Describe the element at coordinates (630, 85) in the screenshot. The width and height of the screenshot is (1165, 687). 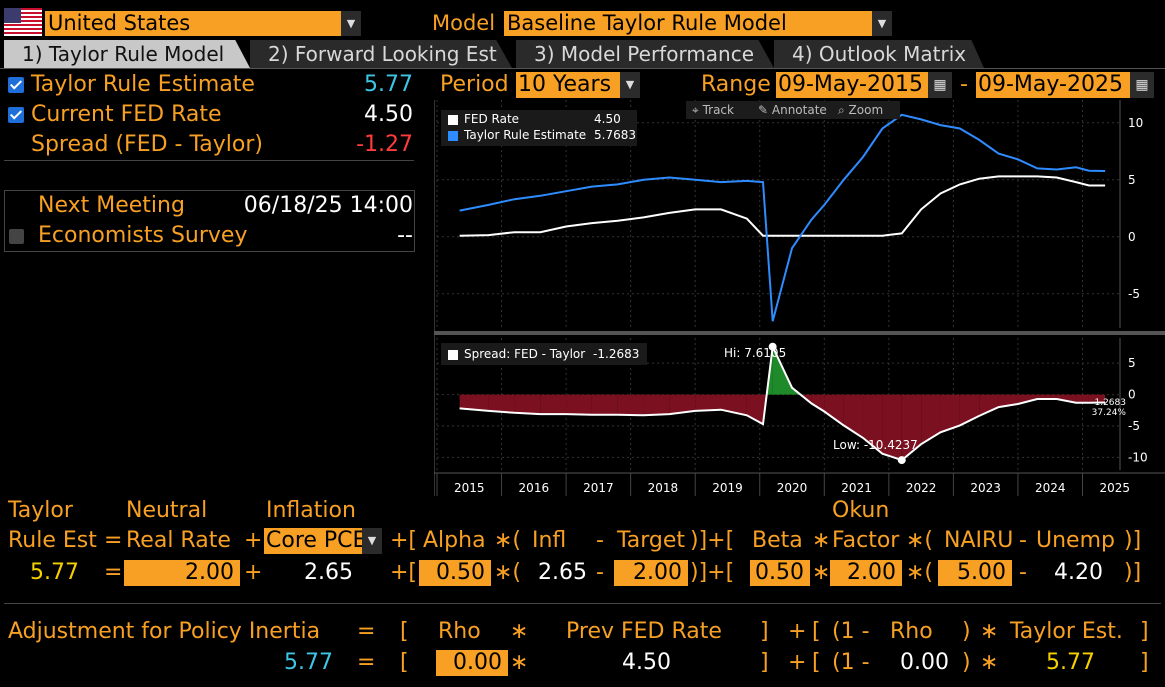
I see `period-dropdown-arrow-icon: ▼` at that location.